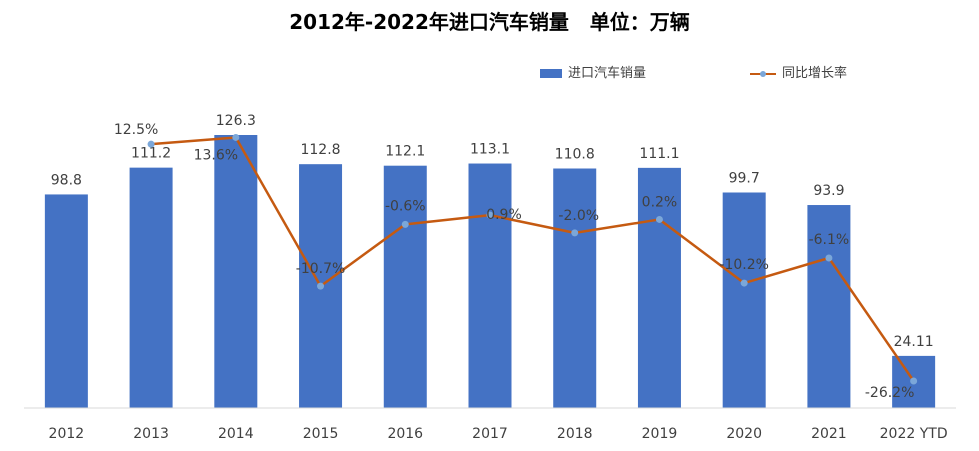  I want to click on x-tick-label: 2015, so click(321, 434).